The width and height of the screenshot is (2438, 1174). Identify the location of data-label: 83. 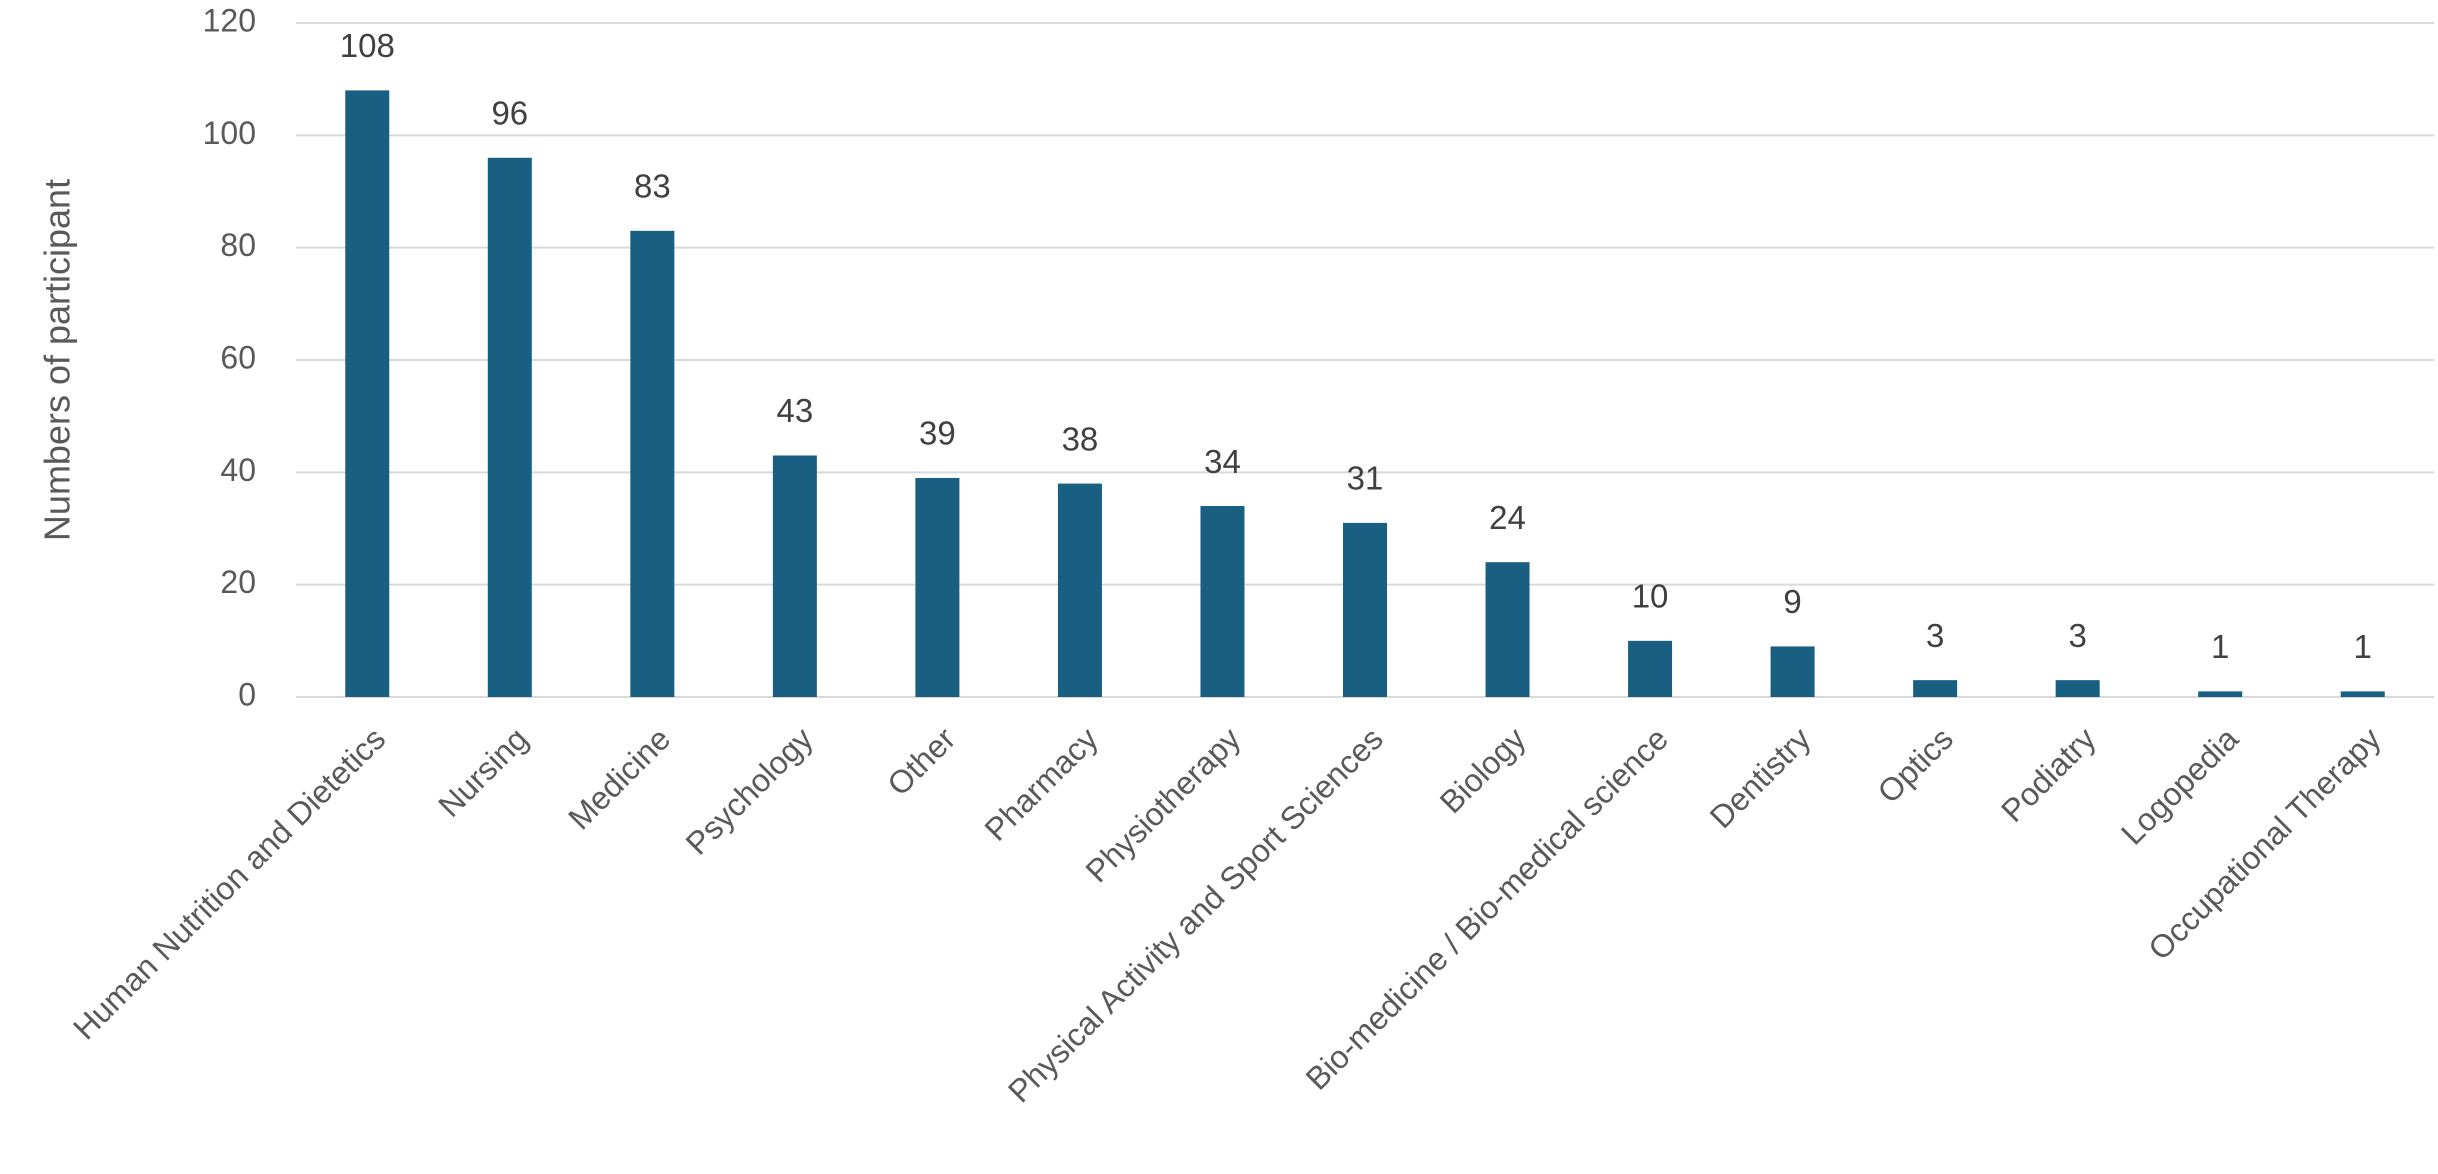
(652, 186).